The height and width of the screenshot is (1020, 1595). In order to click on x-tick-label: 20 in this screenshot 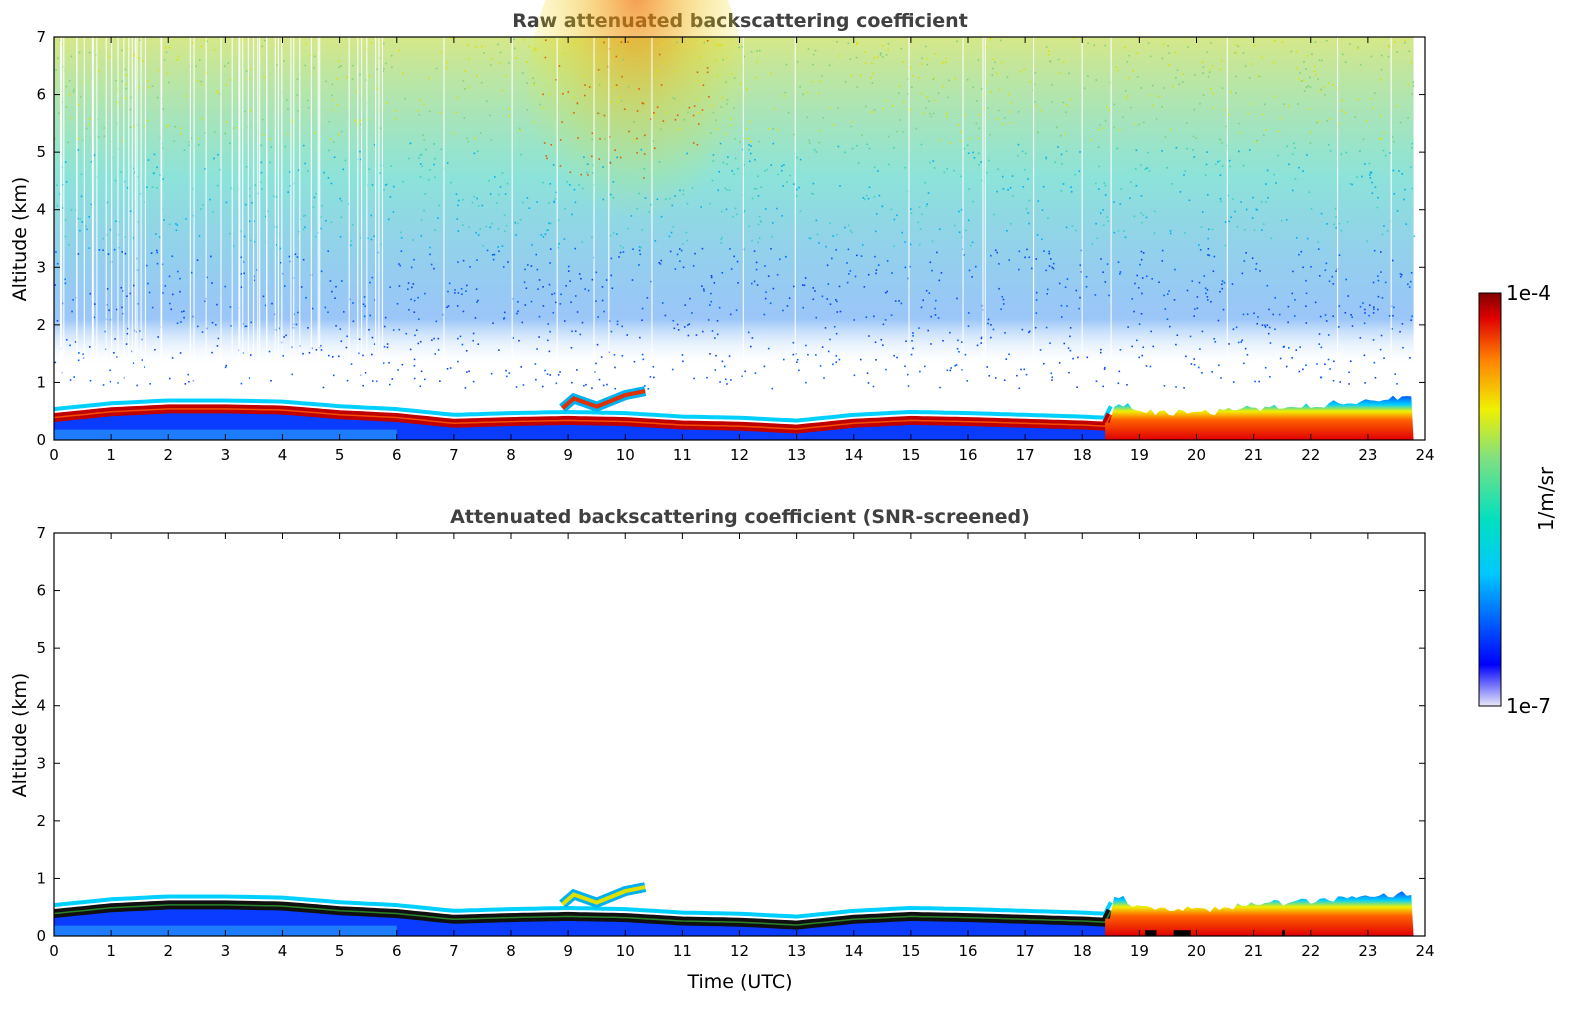, I will do `click(1196, 455)`.